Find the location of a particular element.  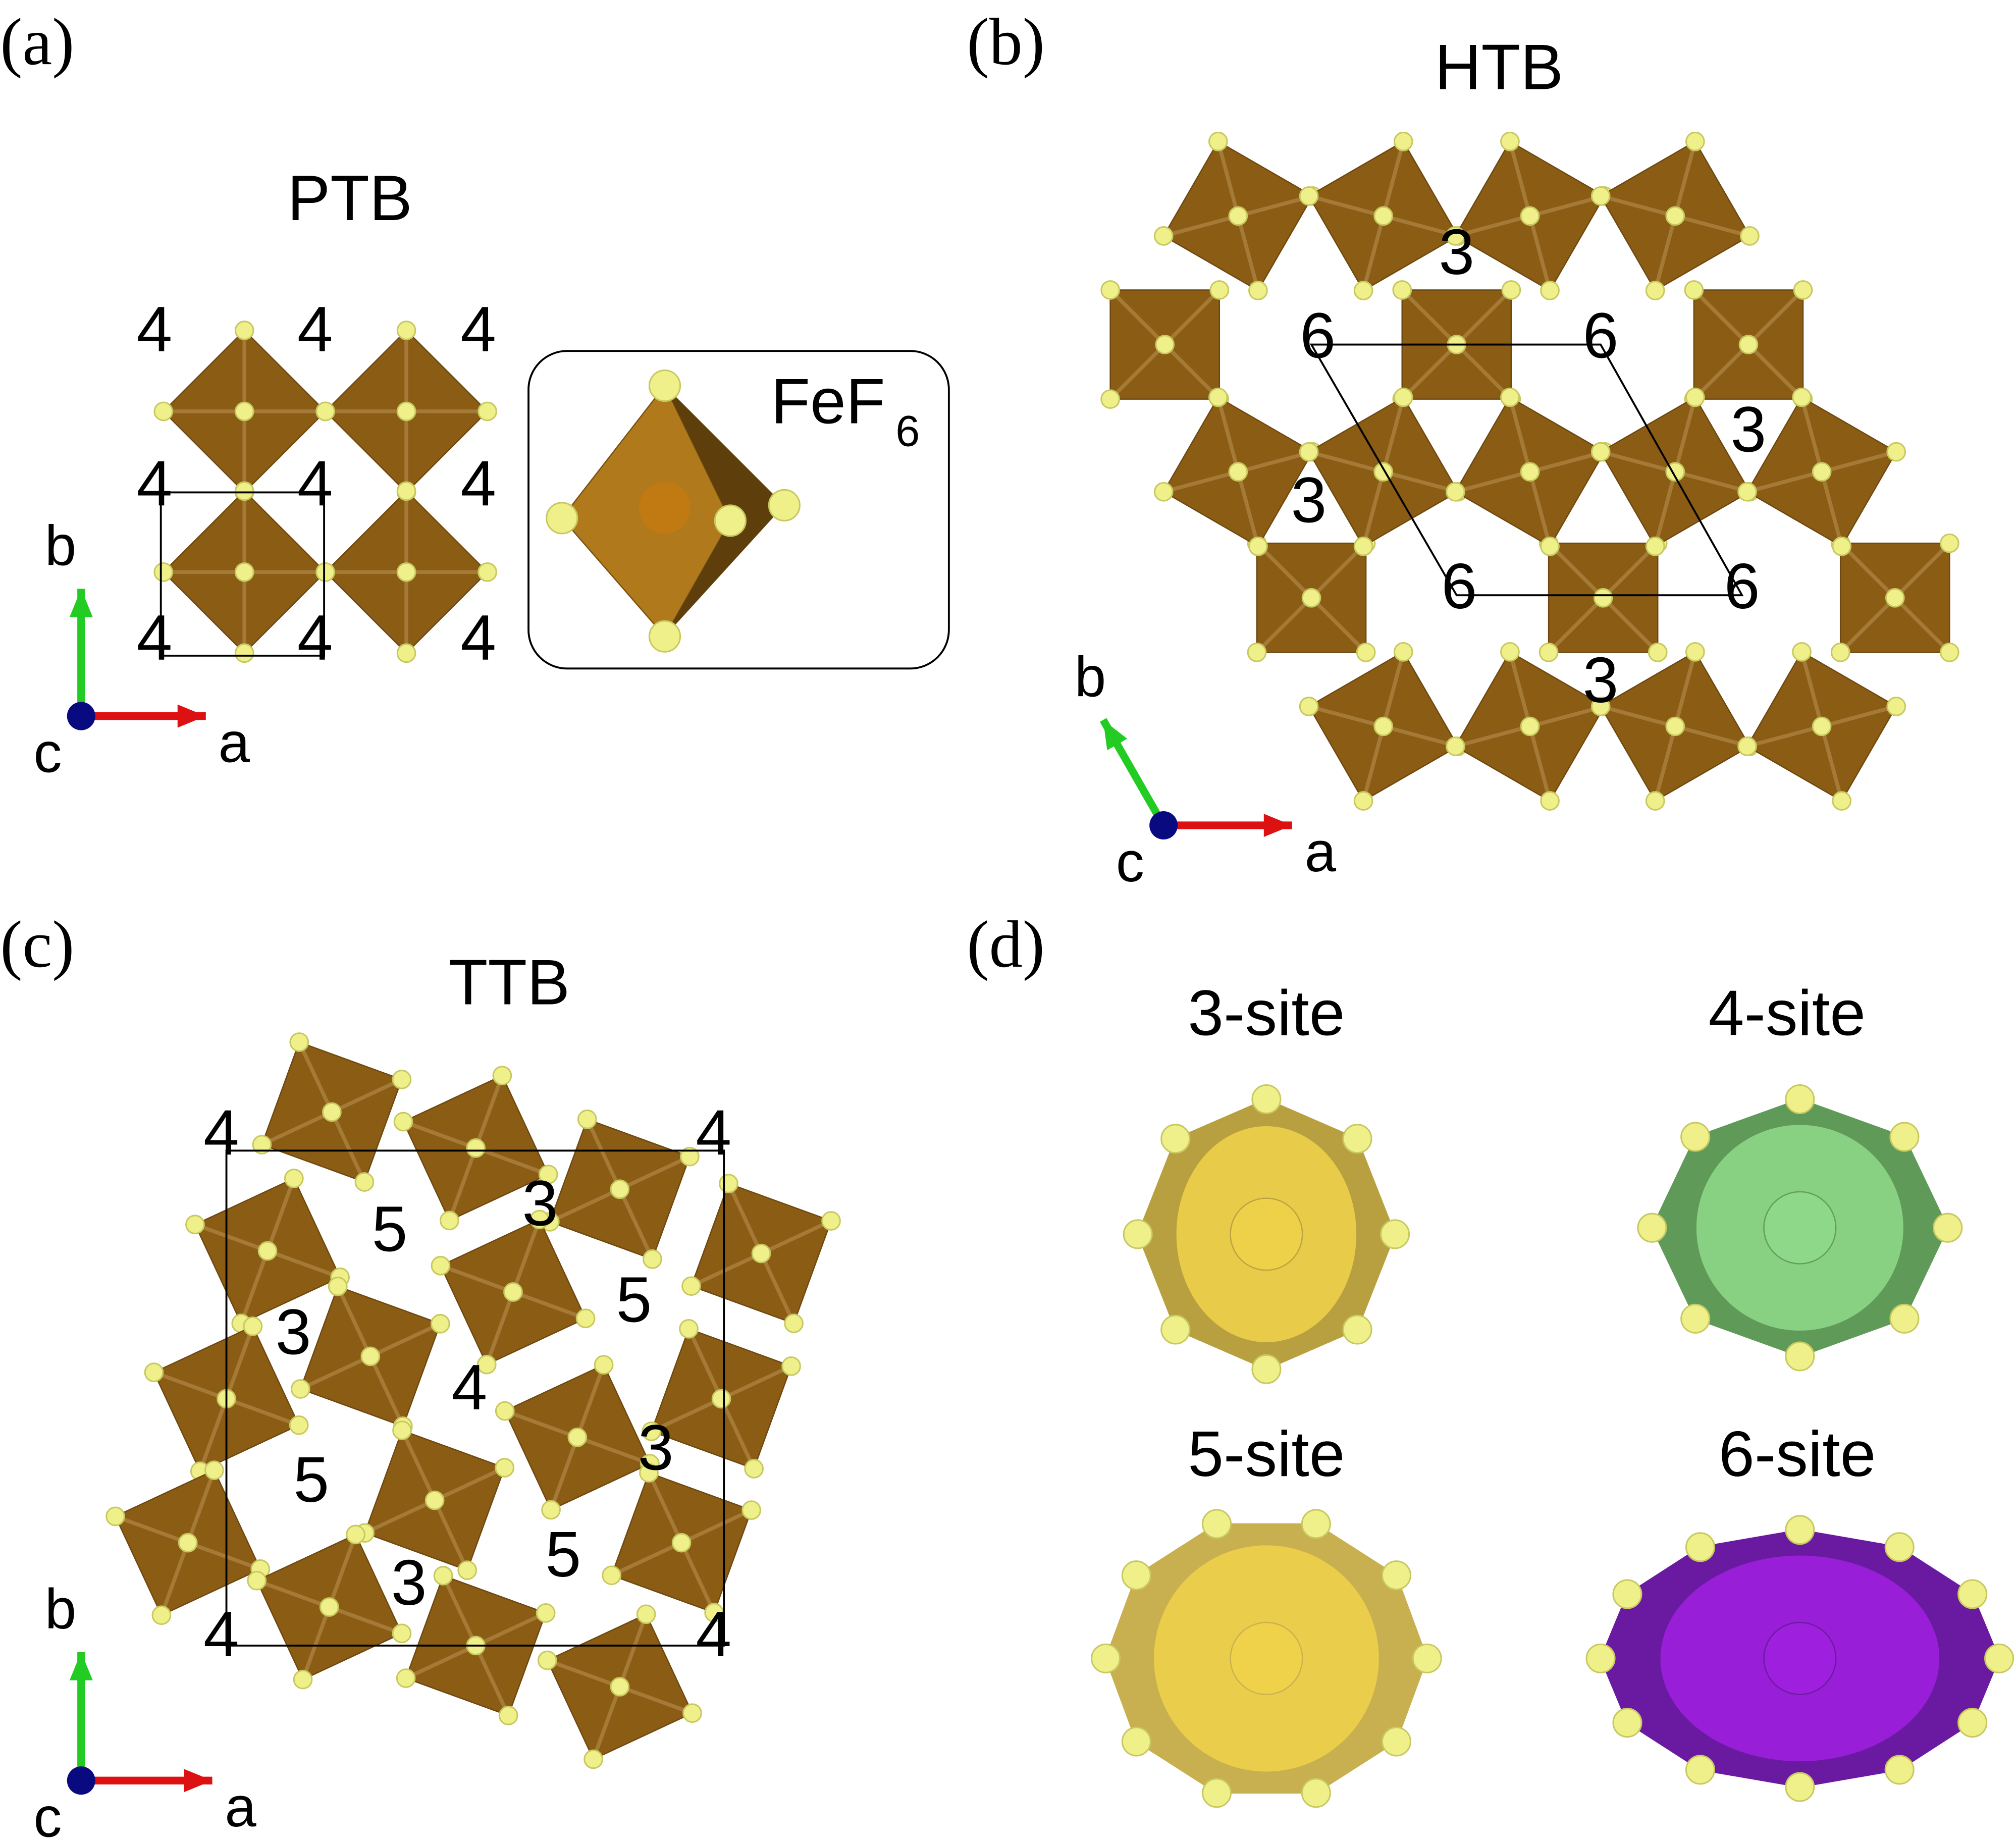

octahedron-face is located at coordinates (724, 511).